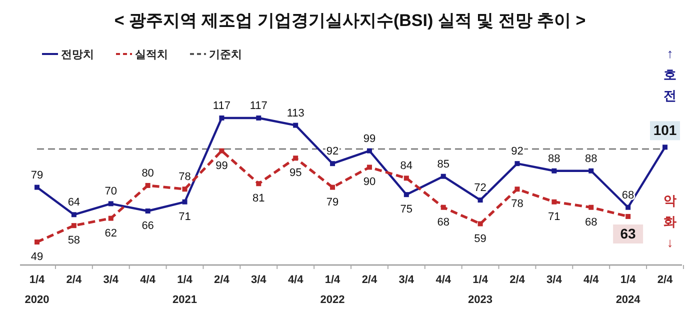 The width and height of the screenshot is (700, 320). What do you see at coordinates (480, 238) in the screenshot?
I see `data-label: 59` at bounding box center [480, 238].